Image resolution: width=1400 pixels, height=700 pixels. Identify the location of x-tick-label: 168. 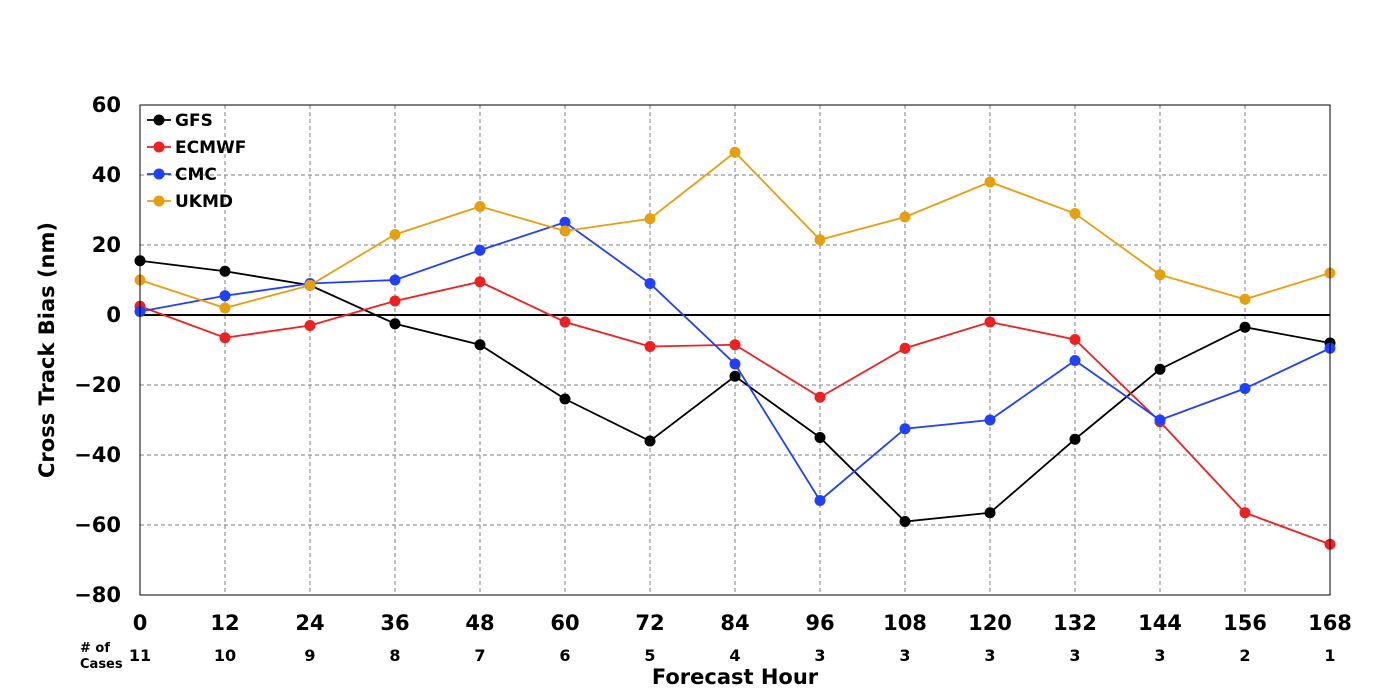
(1330, 623).